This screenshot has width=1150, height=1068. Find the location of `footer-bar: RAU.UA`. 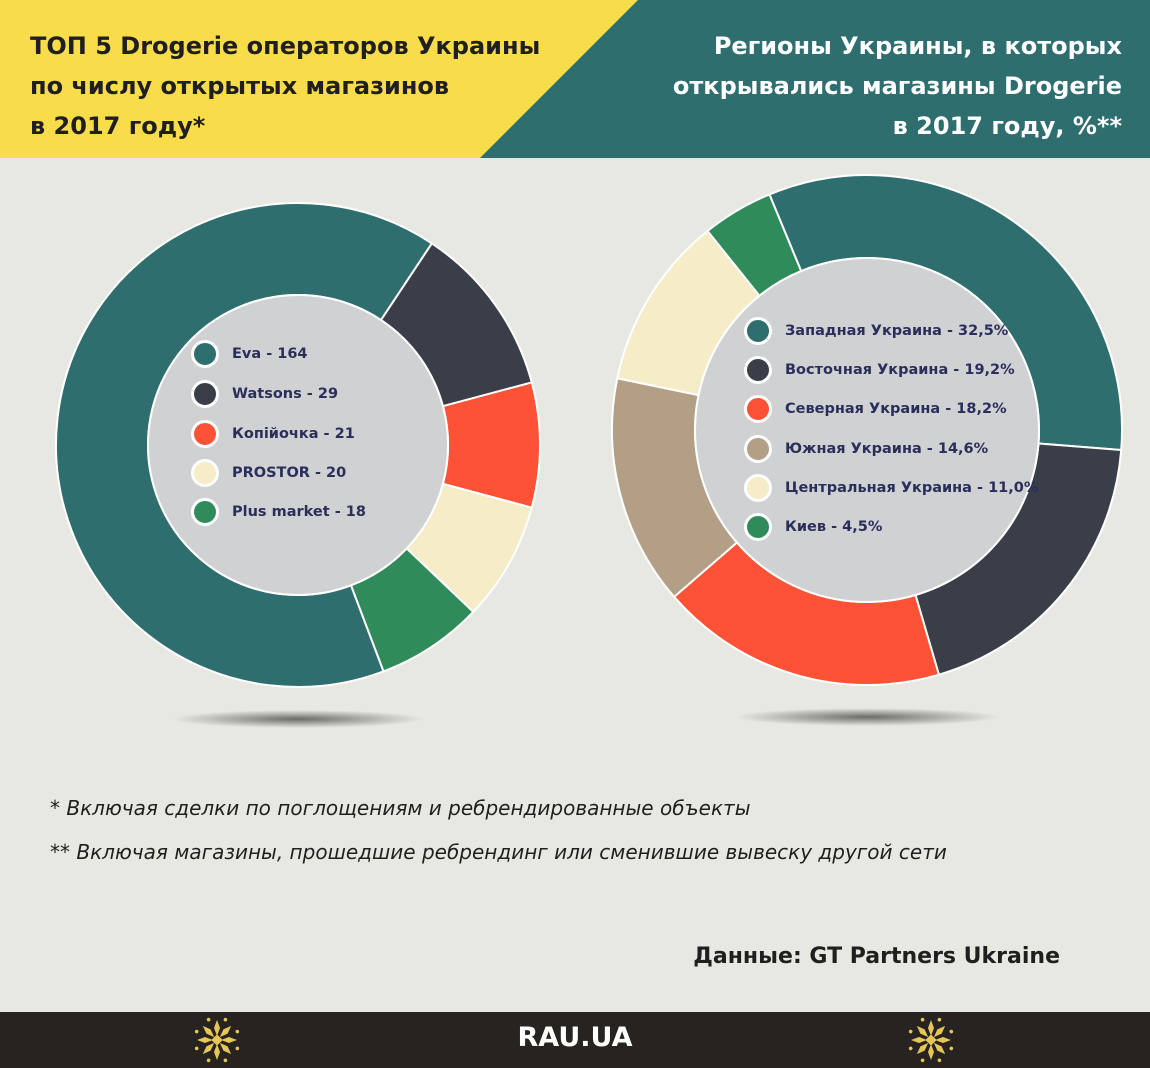

footer-bar: RAU.UA is located at coordinates (575, 1040).